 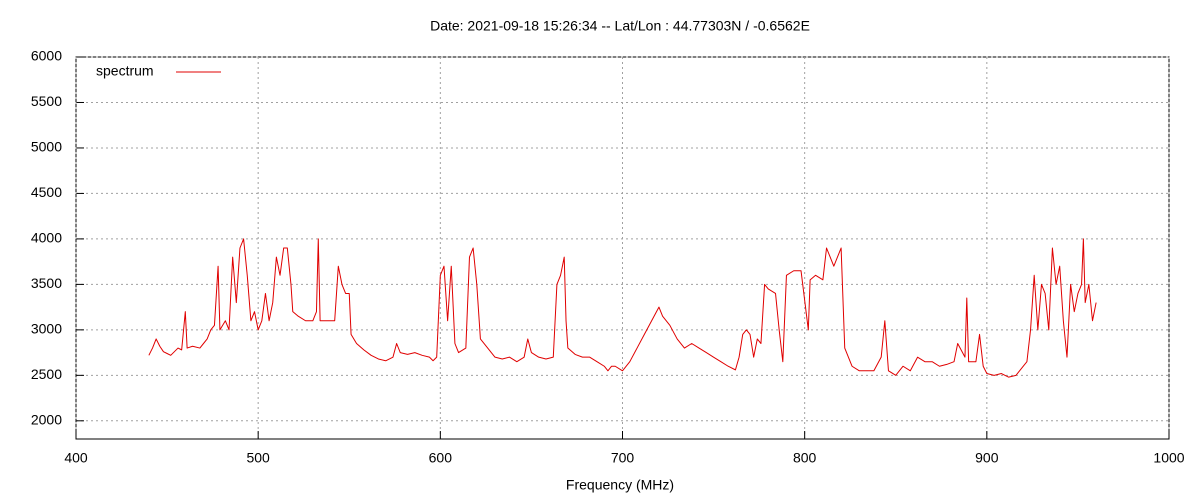 What do you see at coordinates (258, 458) in the screenshot?
I see `x-tick-label: 500` at bounding box center [258, 458].